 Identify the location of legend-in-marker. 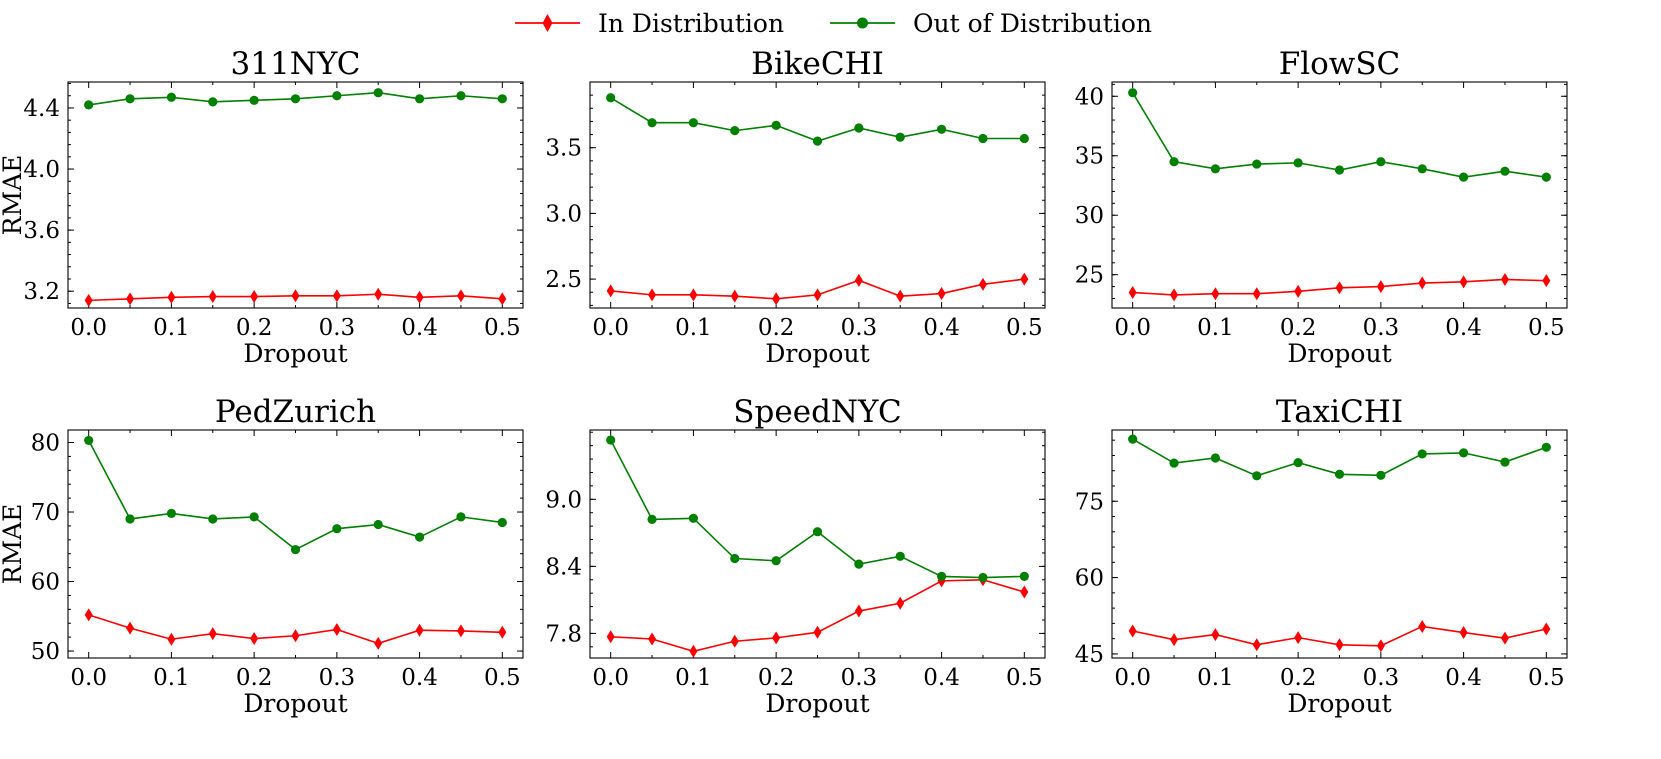
(547, 23).